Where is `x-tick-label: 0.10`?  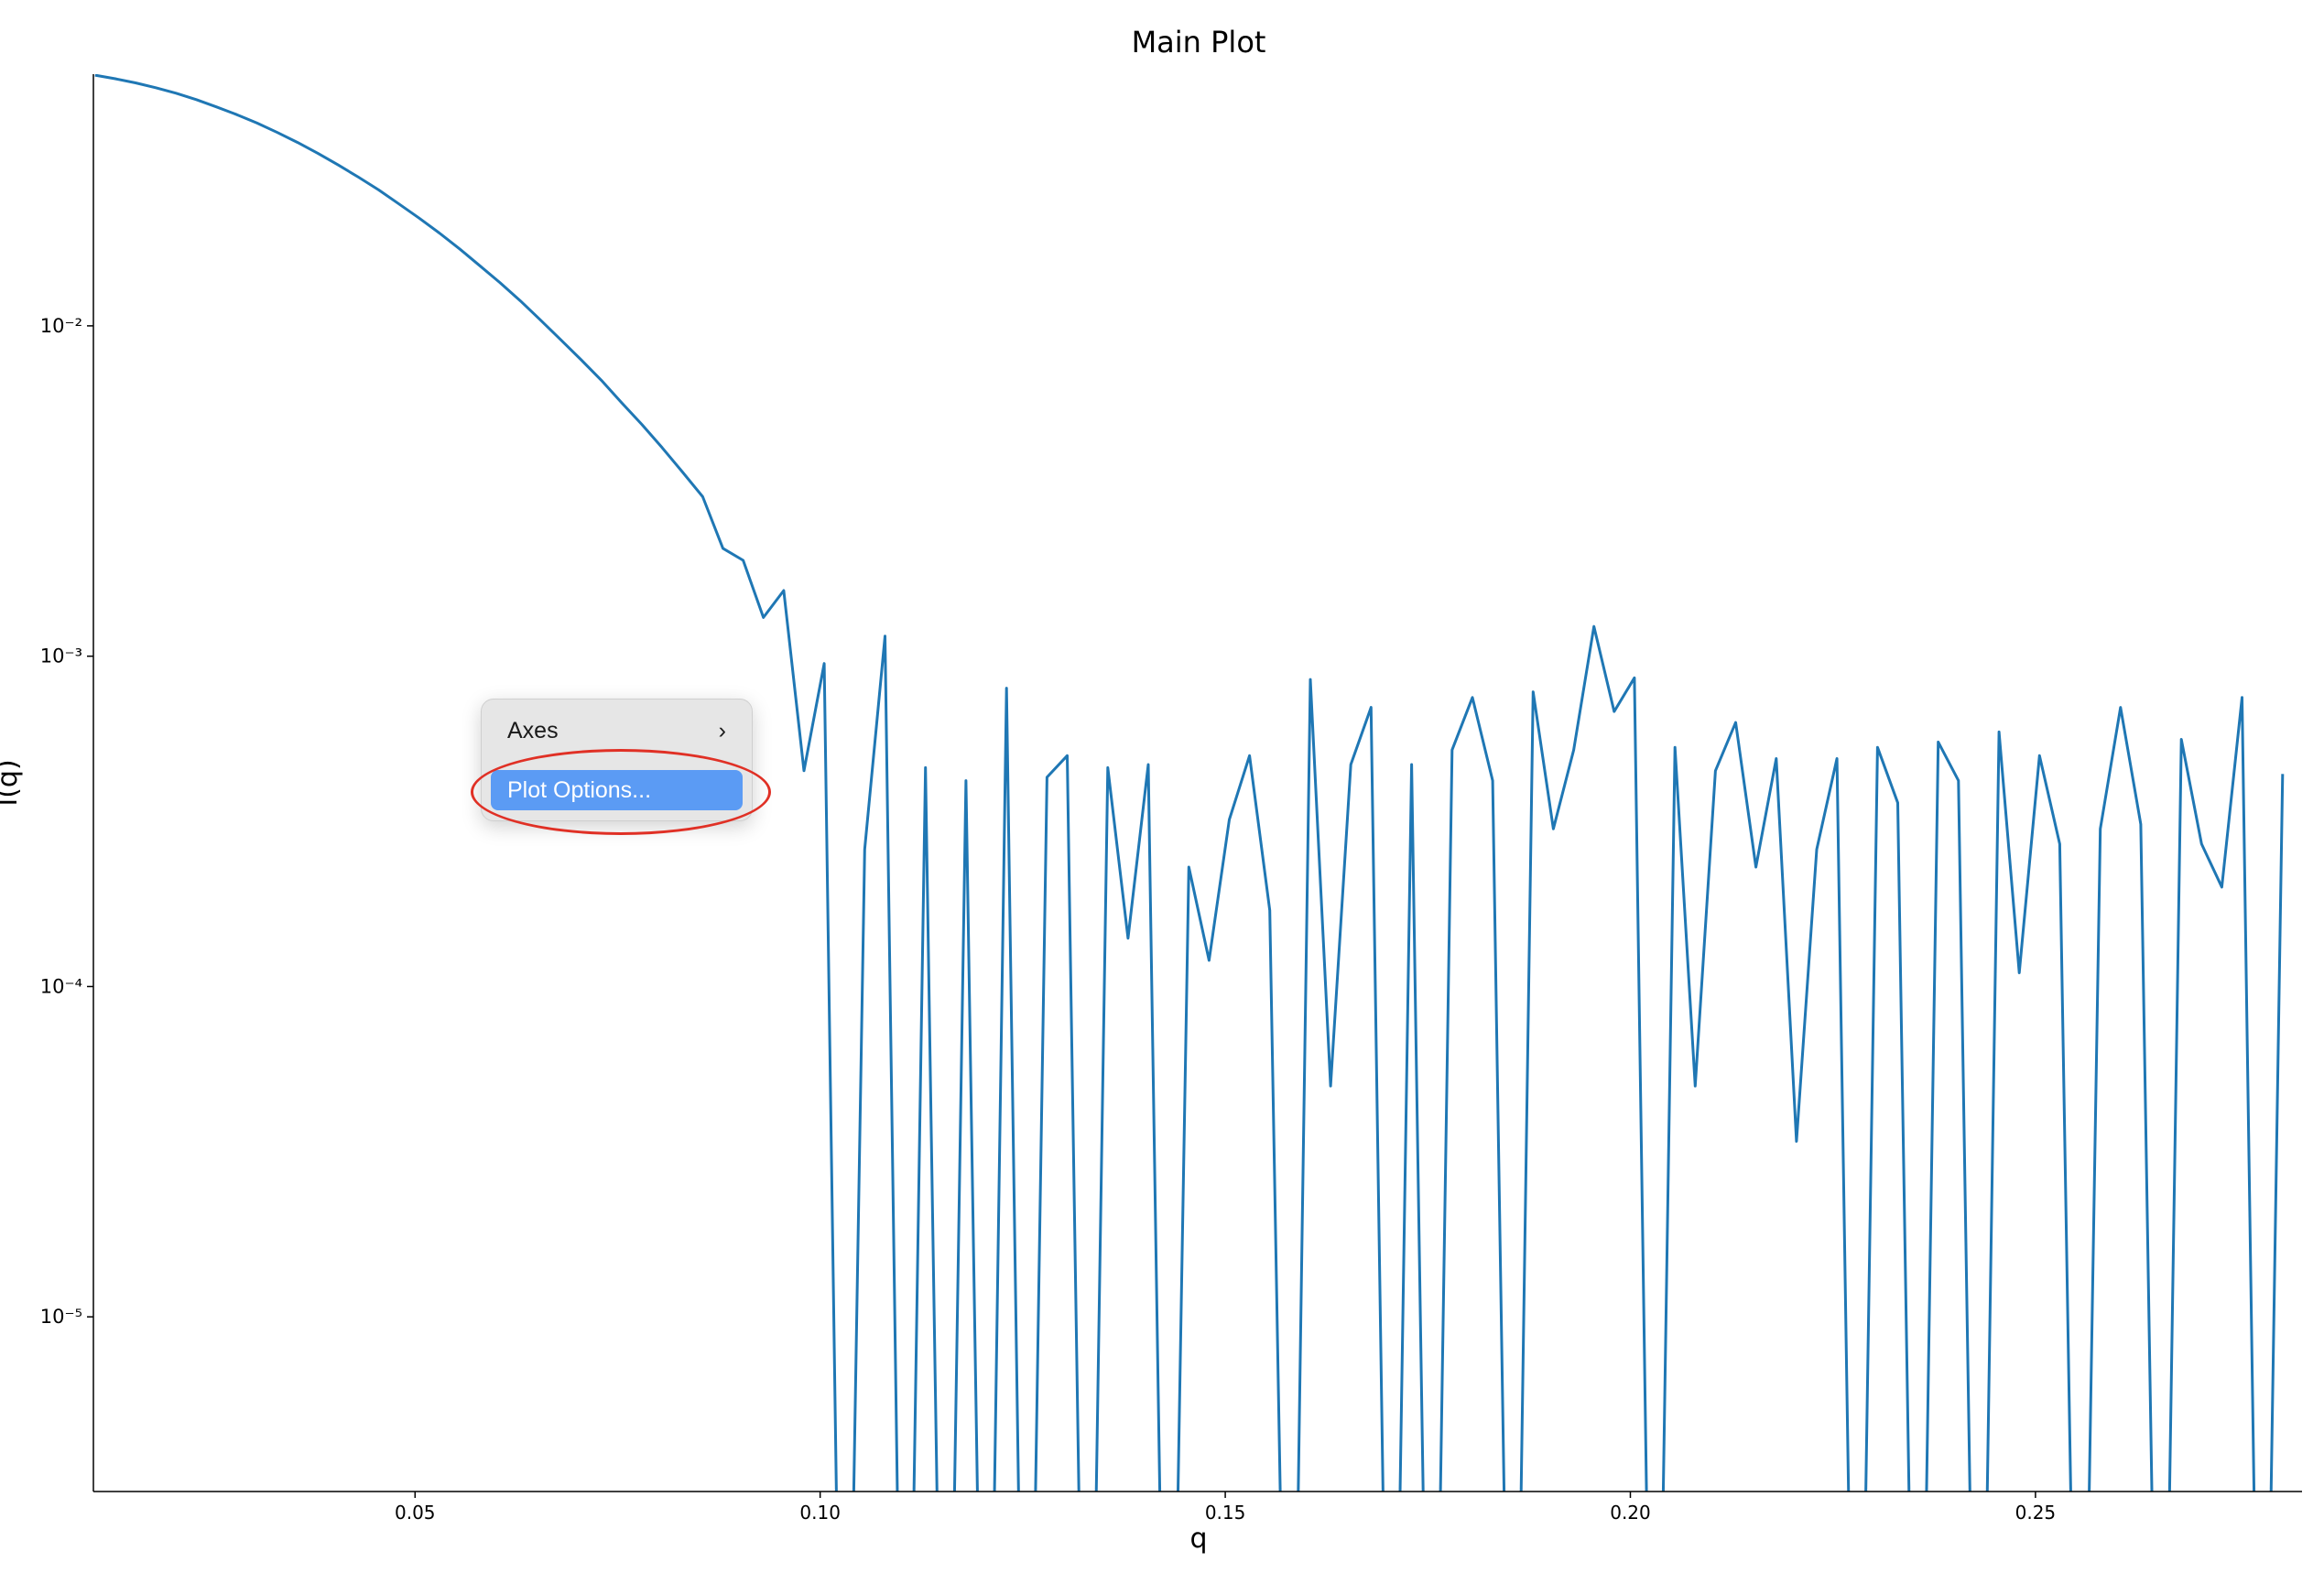 x-tick-label: 0.10 is located at coordinates (820, 1513).